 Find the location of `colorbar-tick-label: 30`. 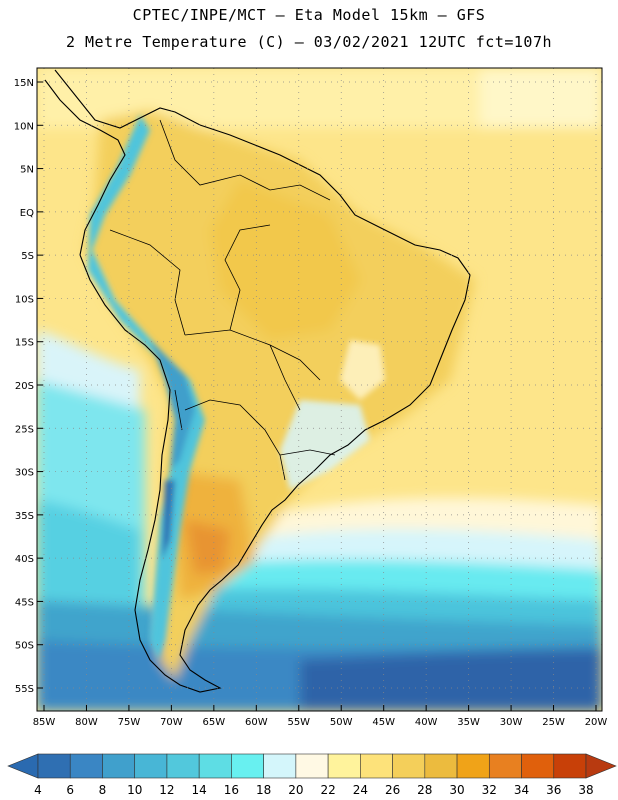

colorbar-tick-label: 30 is located at coordinates (456, 790).